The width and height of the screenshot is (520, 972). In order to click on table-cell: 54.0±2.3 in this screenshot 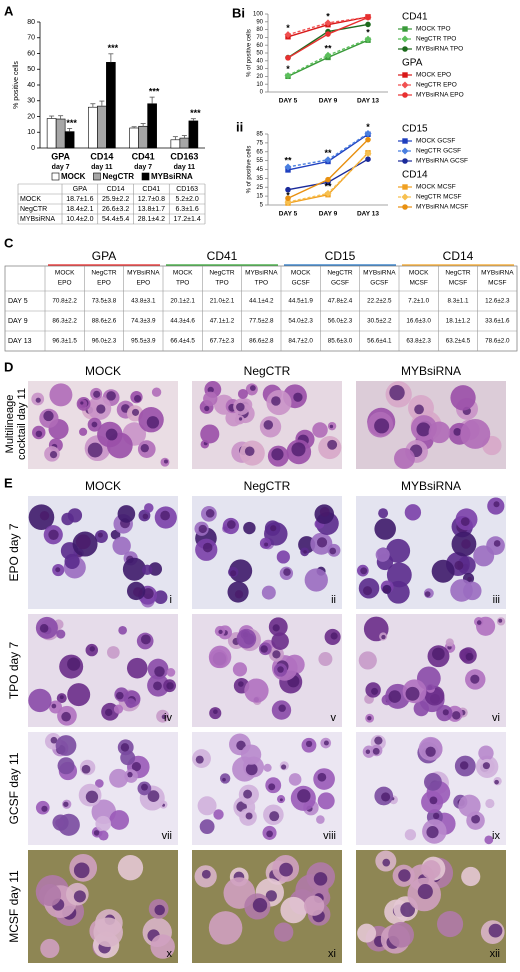, I will do `click(300, 321)`.